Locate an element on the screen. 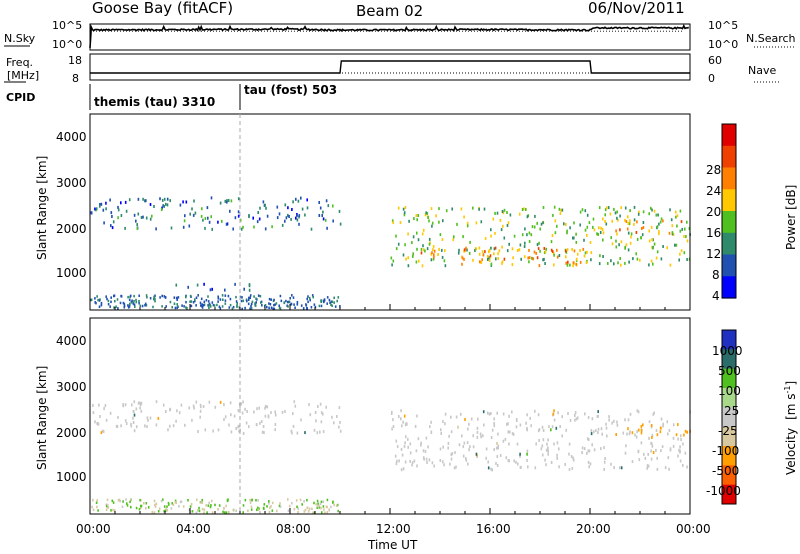  noise-right-tick-top: 10^5 is located at coordinates (723, 25).